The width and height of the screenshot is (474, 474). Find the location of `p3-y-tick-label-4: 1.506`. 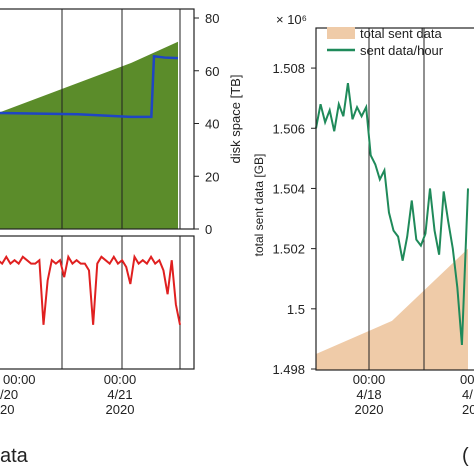

p3-y-tick-label-4: 1.506 is located at coordinates (288, 128).